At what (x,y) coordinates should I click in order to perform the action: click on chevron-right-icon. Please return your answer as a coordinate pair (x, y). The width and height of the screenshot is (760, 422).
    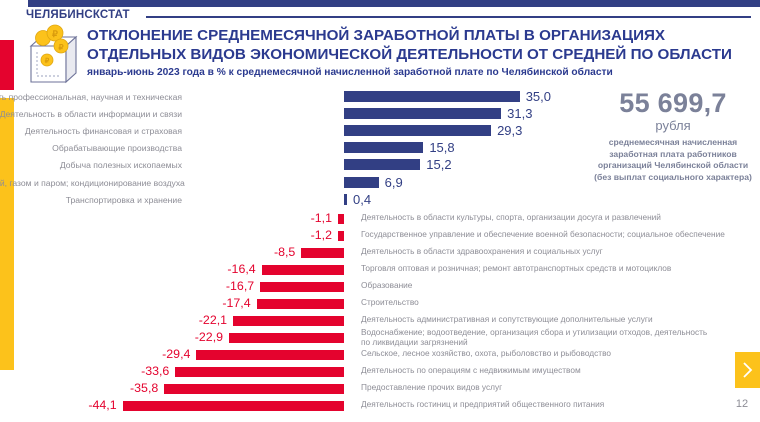
    Looking at the image, I should click on (748, 370).